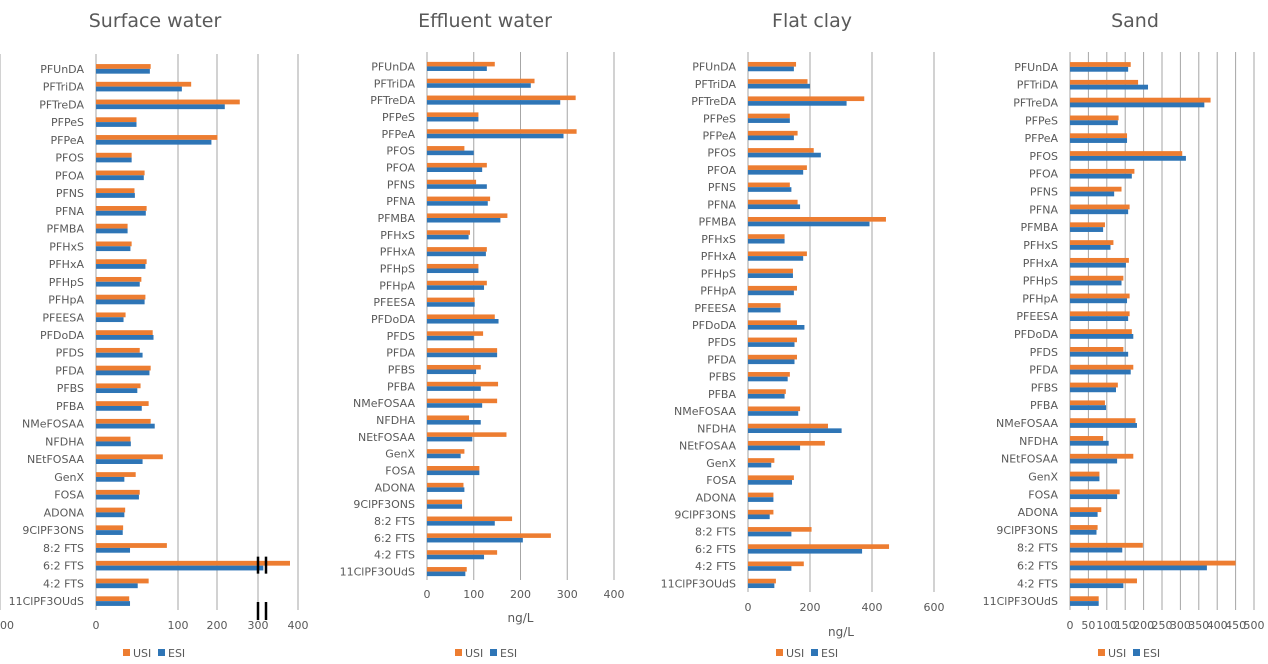  What do you see at coordinates (1036, 67) in the screenshot?
I see `category-label: PFUnDA` at bounding box center [1036, 67].